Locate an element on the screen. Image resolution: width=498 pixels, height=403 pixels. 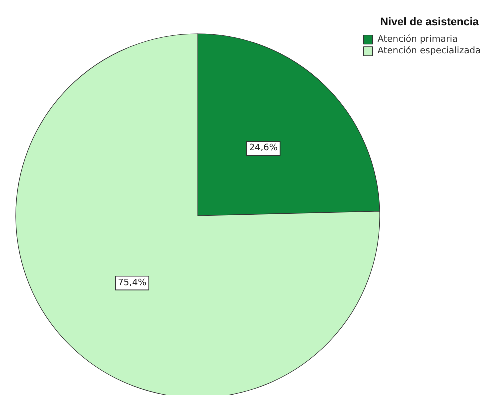
data-label: 24,6% is located at coordinates (263, 149).